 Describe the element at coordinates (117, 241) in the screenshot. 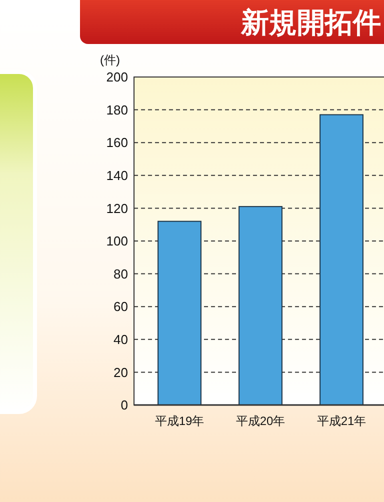

I see `y-tick-label: 100` at that location.